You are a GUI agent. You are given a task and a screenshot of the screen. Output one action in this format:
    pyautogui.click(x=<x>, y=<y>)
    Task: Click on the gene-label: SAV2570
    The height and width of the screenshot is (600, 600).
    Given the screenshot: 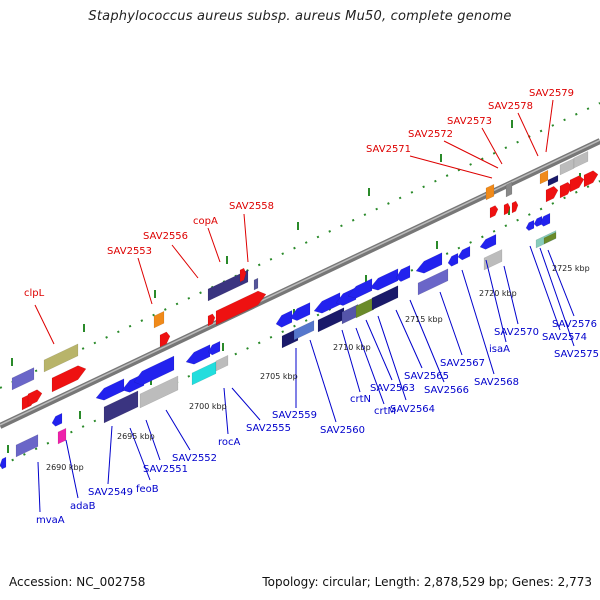 What is the action you would take?
    pyautogui.click(x=516, y=332)
    